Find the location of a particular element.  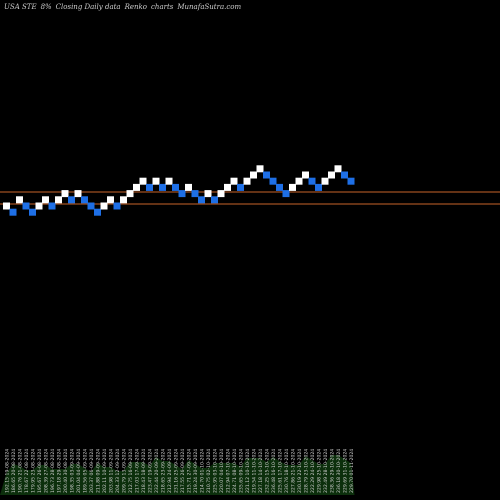

x-tick-label: 221.12 10-10-2024 is located at coordinates (248, 471).